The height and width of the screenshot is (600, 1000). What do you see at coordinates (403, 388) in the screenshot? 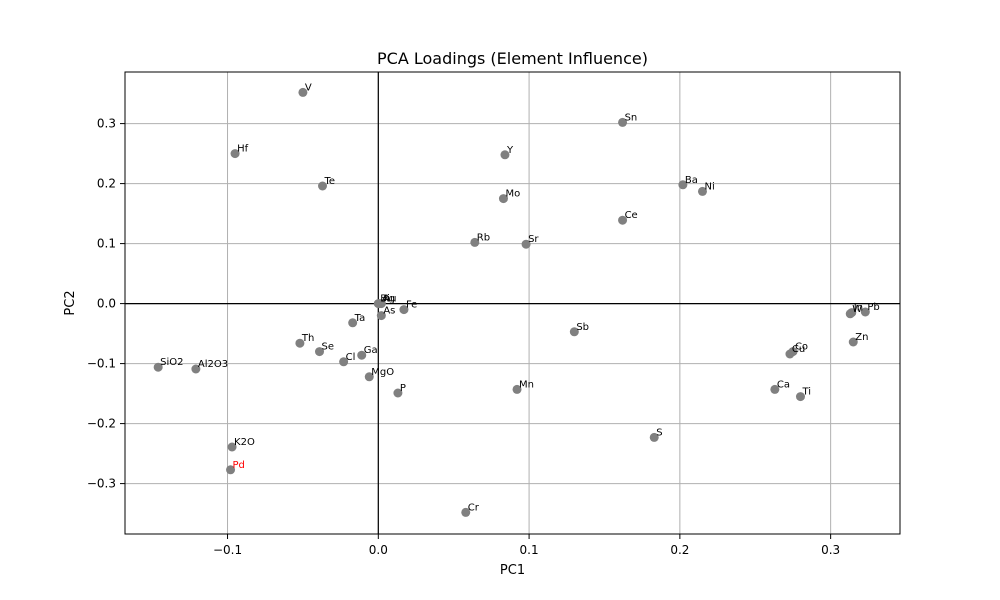
I see `point-label-p: P` at bounding box center [403, 388].